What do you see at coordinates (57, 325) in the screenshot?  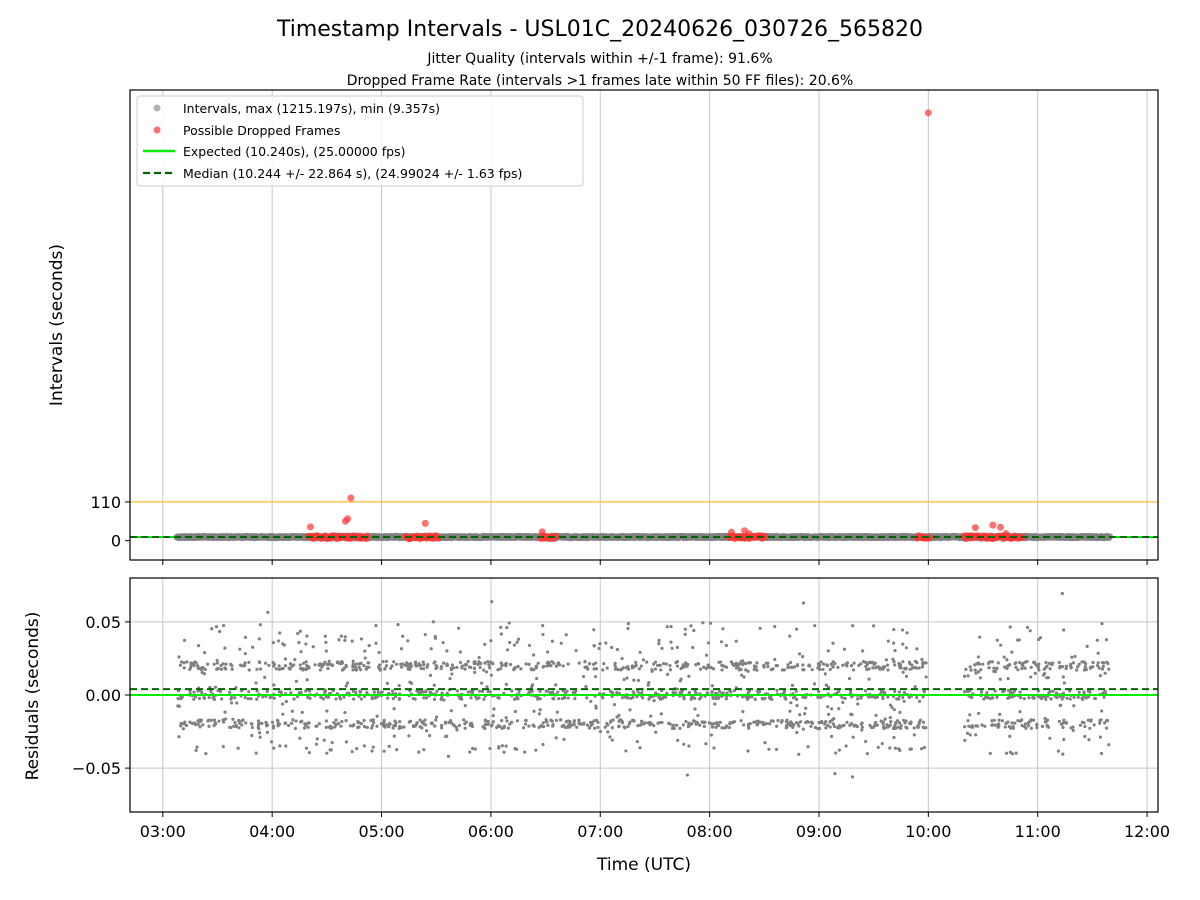 I see `top-y-axis-label: Intervals (seconds)` at bounding box center [57, 325].